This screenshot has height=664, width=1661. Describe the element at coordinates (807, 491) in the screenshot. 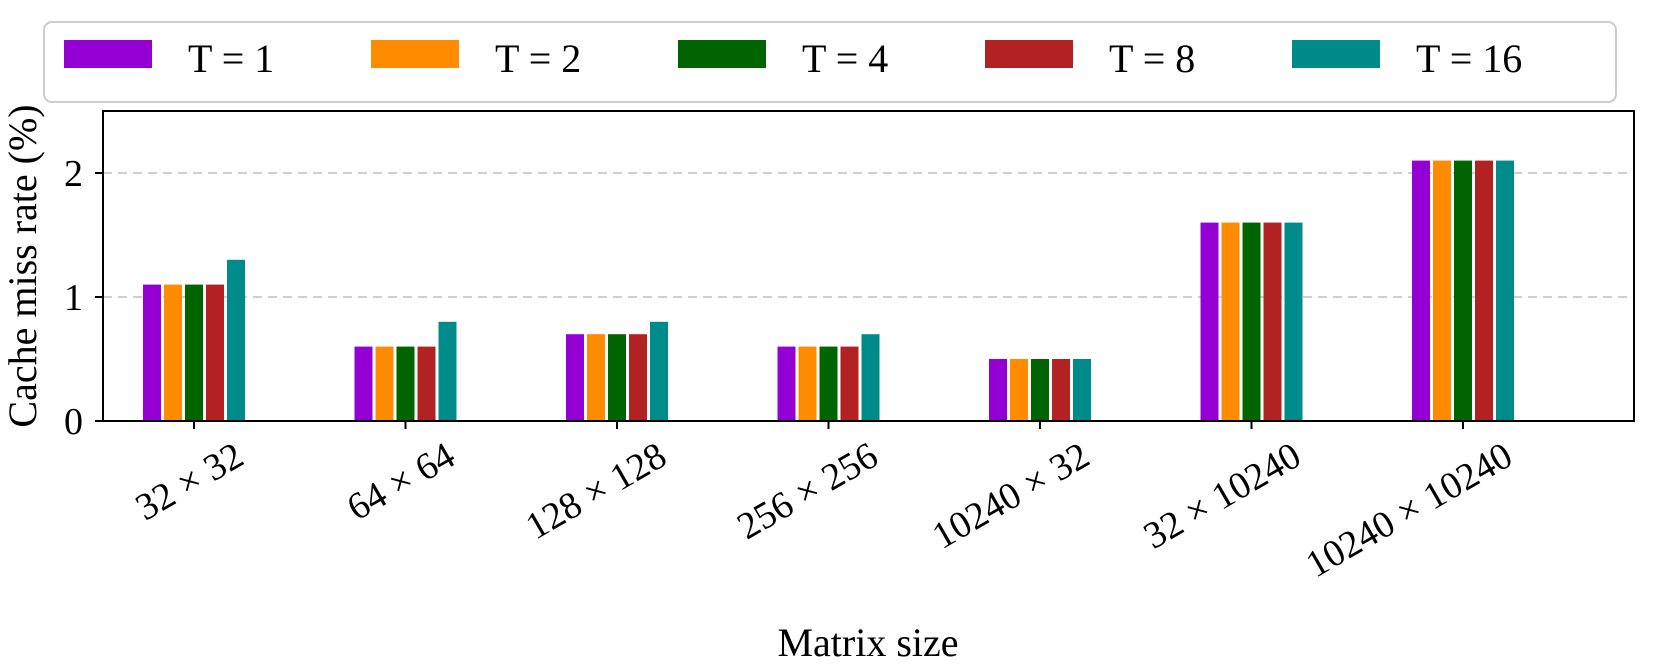

I see `x-tick-label: 256 × 256` at that location.